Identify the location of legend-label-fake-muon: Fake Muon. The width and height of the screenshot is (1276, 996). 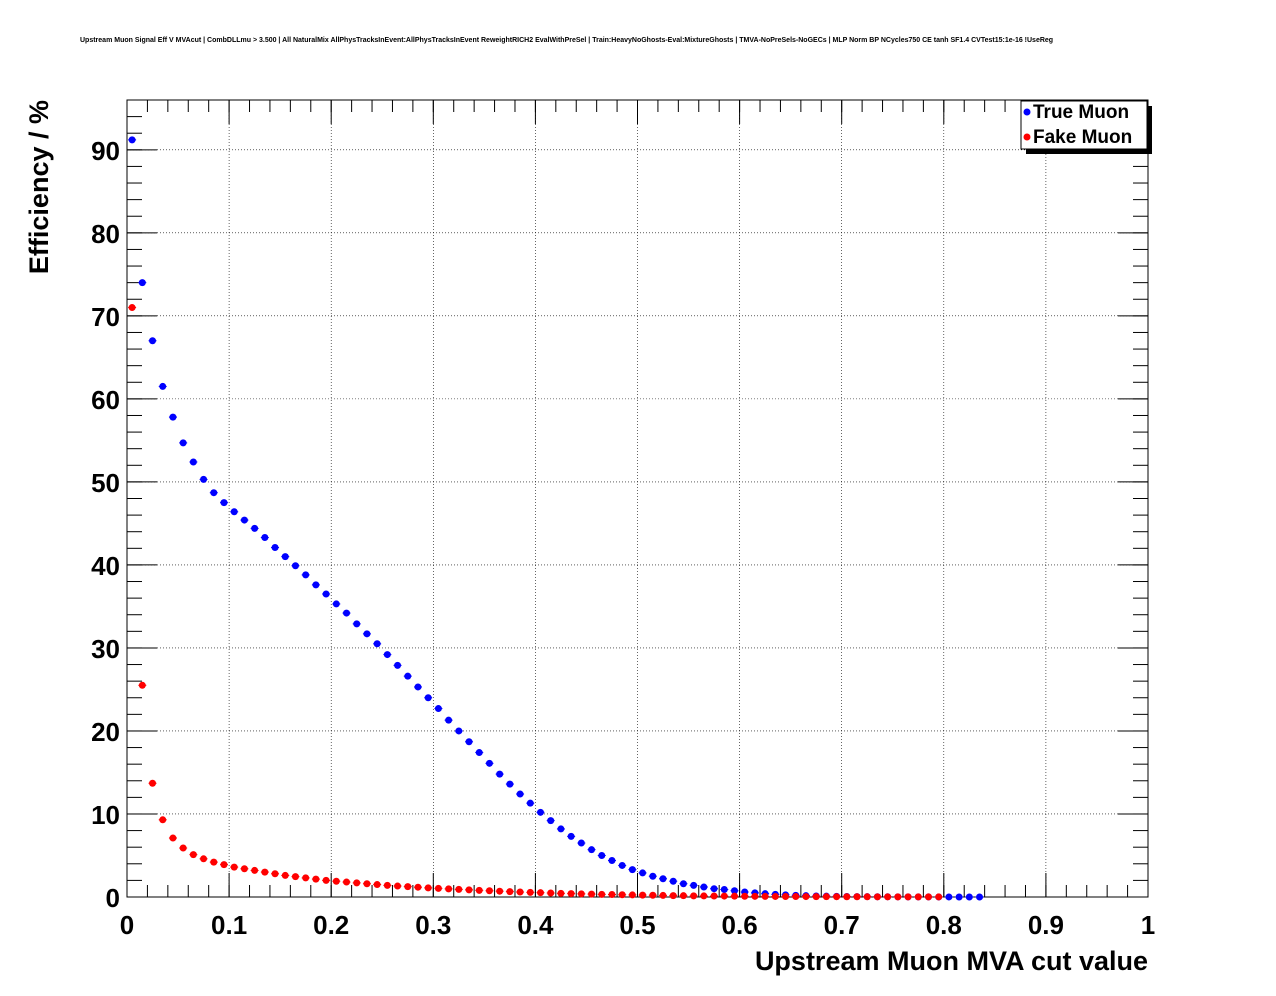
(1082, 137).